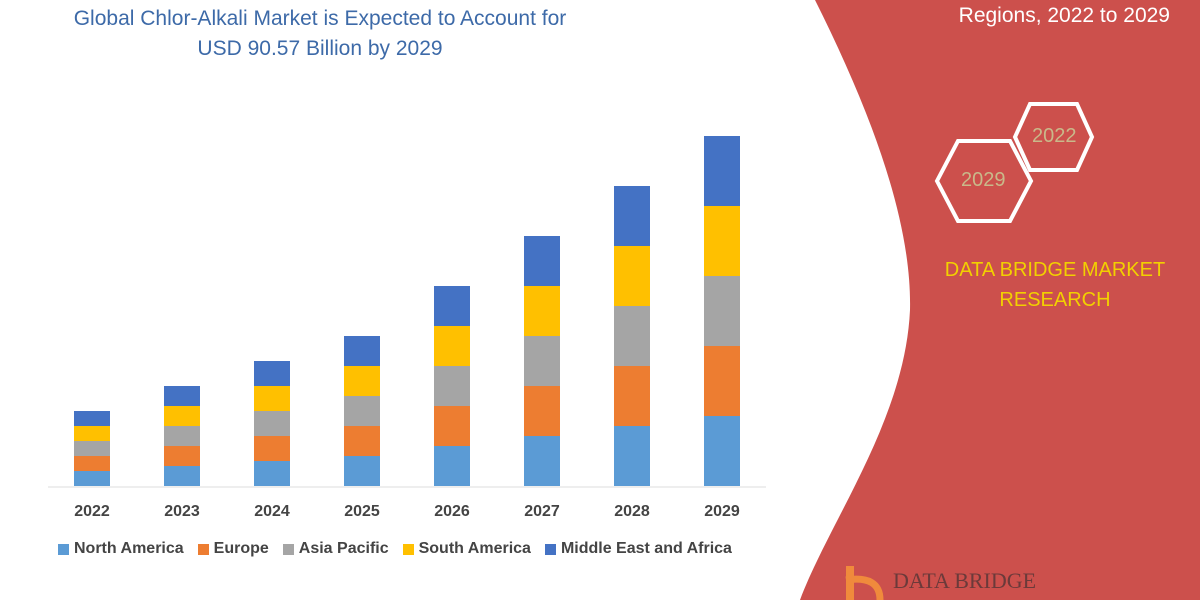 This screenshot has height=600, width=1200. What do you see at coordinates (1064, 15) in the screenshot?
I see `chart-subtitle: Regions, 2022 to 2029` at bounding box center [1064, 15].